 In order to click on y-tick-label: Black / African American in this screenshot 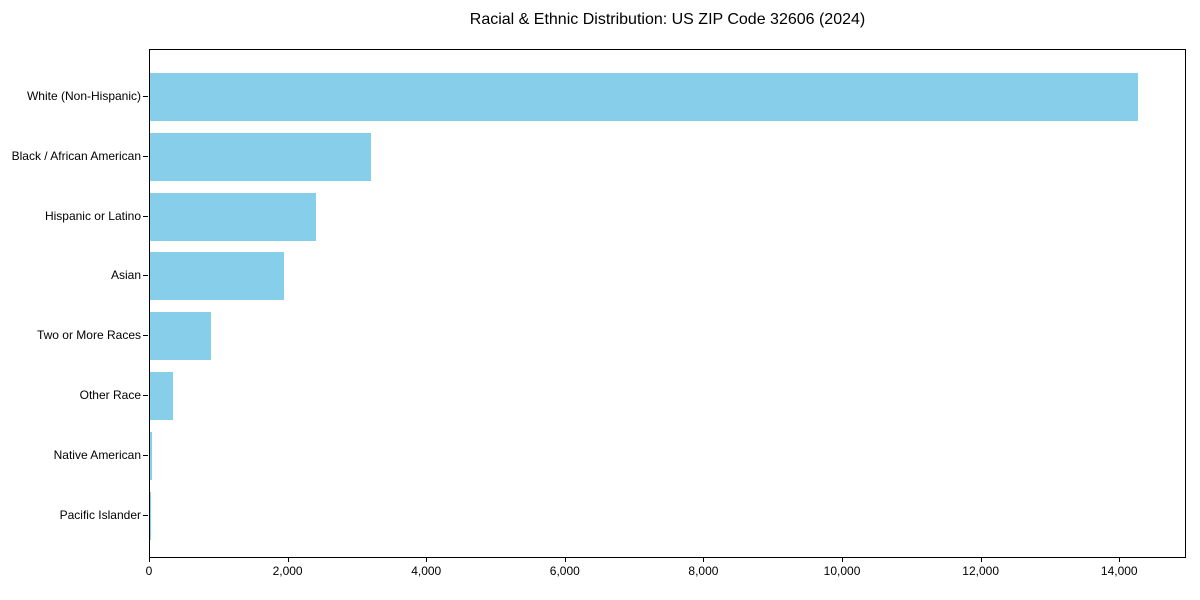, I will do `click(76, 155)`.